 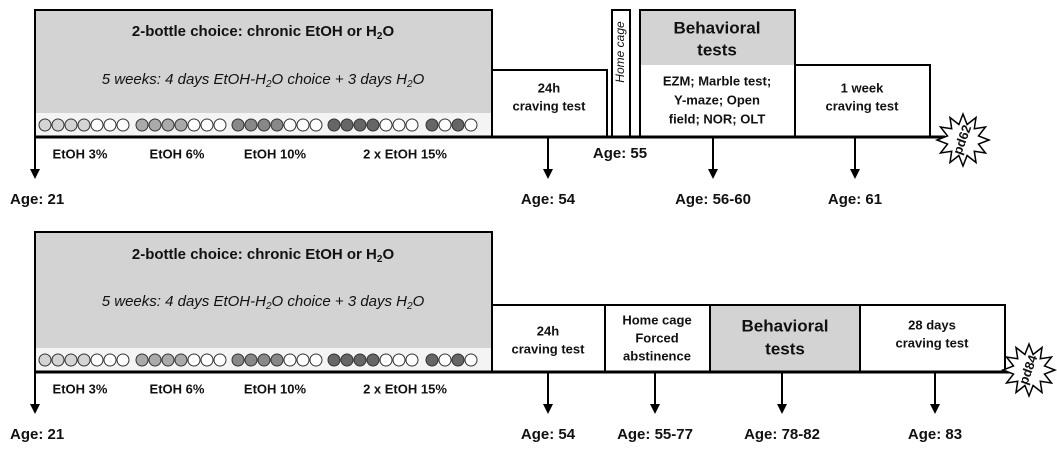 What do you see at coordinates (1028, 370) in the screenshot?
I see `starburst` at bounding box center [1028, 370].